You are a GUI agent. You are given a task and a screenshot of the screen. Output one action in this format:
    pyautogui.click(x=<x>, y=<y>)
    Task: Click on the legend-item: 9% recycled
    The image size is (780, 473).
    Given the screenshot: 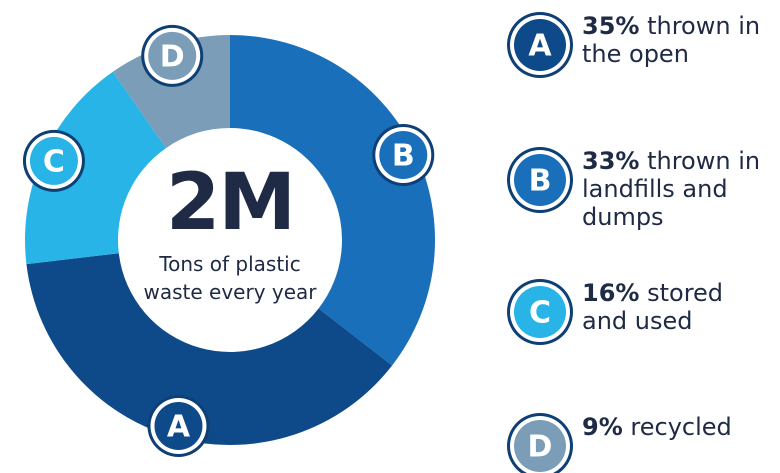 What is the action you would take?
    pyautogui.click(x=672, y=427)
    